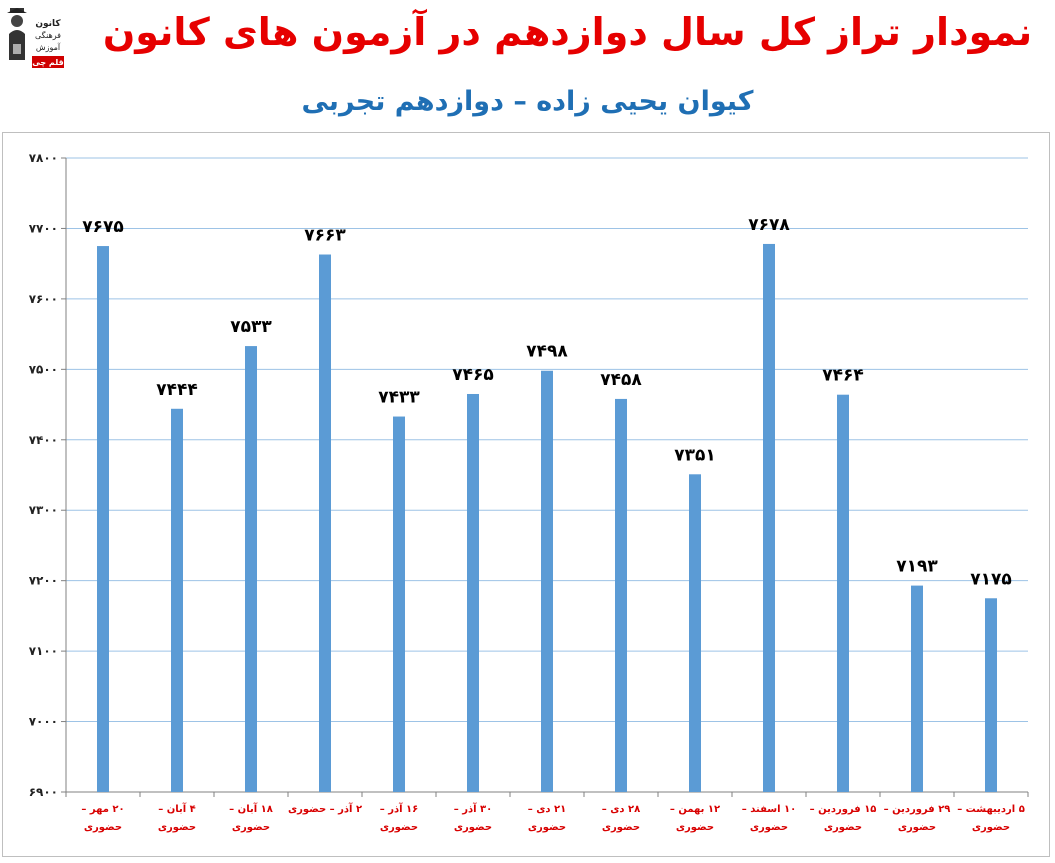 The width and height of the screenshot is (1055, 863). What do you see at coordinates (547, 809) in the screenshot?
I see `x-tick-label: ۲۱ دی –` at bounding box center [547, 809].